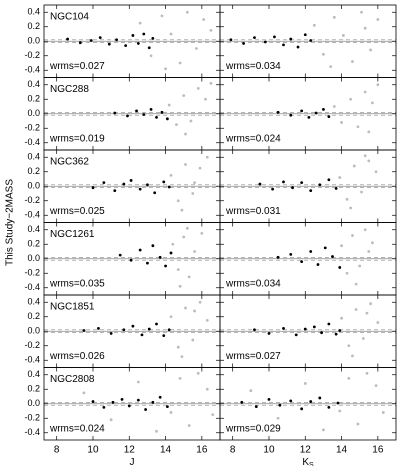 This screenshot has height=466, width=407. Describe the element at coordinates (132, 461) in the screenshot. I see `x-axis-label-main: J` at that location.